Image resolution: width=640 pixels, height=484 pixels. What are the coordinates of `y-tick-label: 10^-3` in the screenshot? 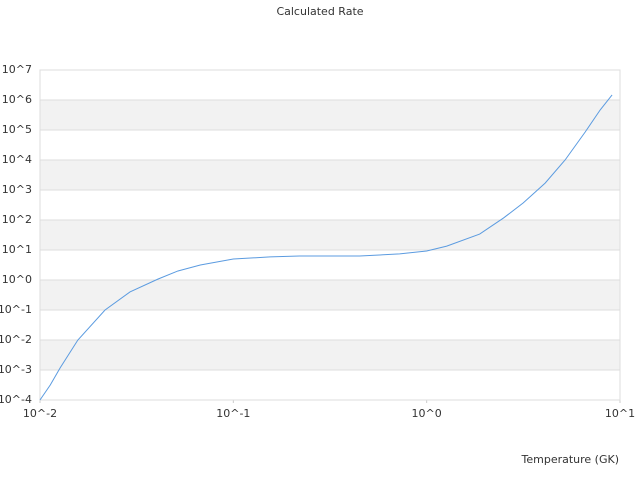 It's located at (16, 369).